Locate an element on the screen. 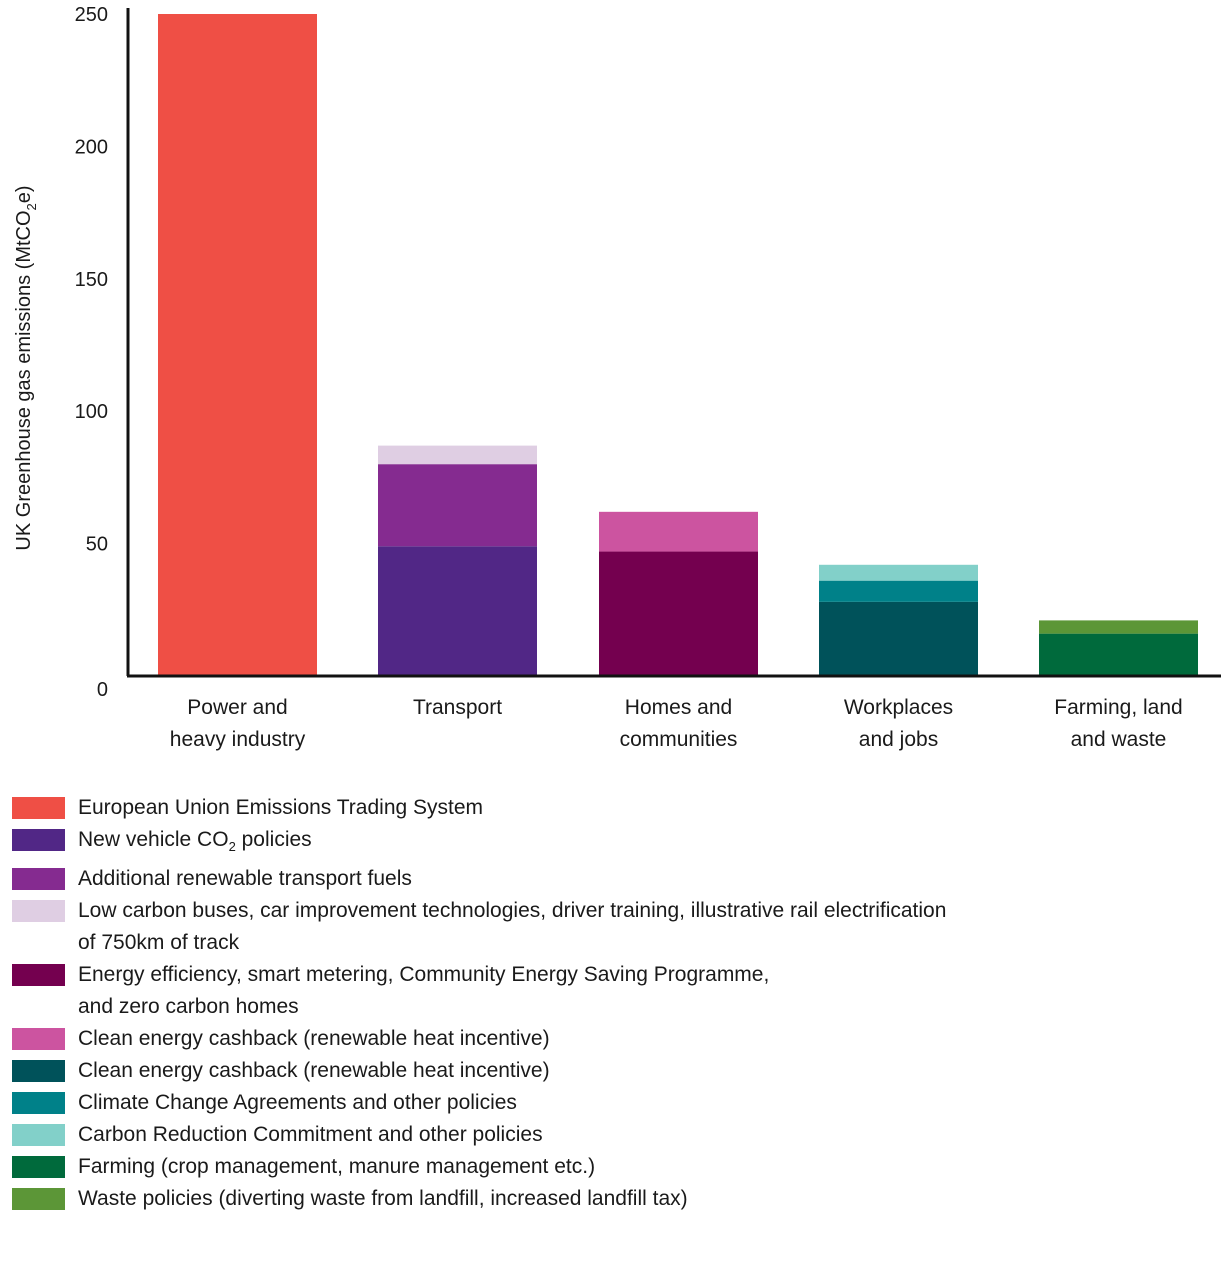 This screenshot has width=1221, height=1287. category-label: Homes and communities is located at coordinates (679, 723).